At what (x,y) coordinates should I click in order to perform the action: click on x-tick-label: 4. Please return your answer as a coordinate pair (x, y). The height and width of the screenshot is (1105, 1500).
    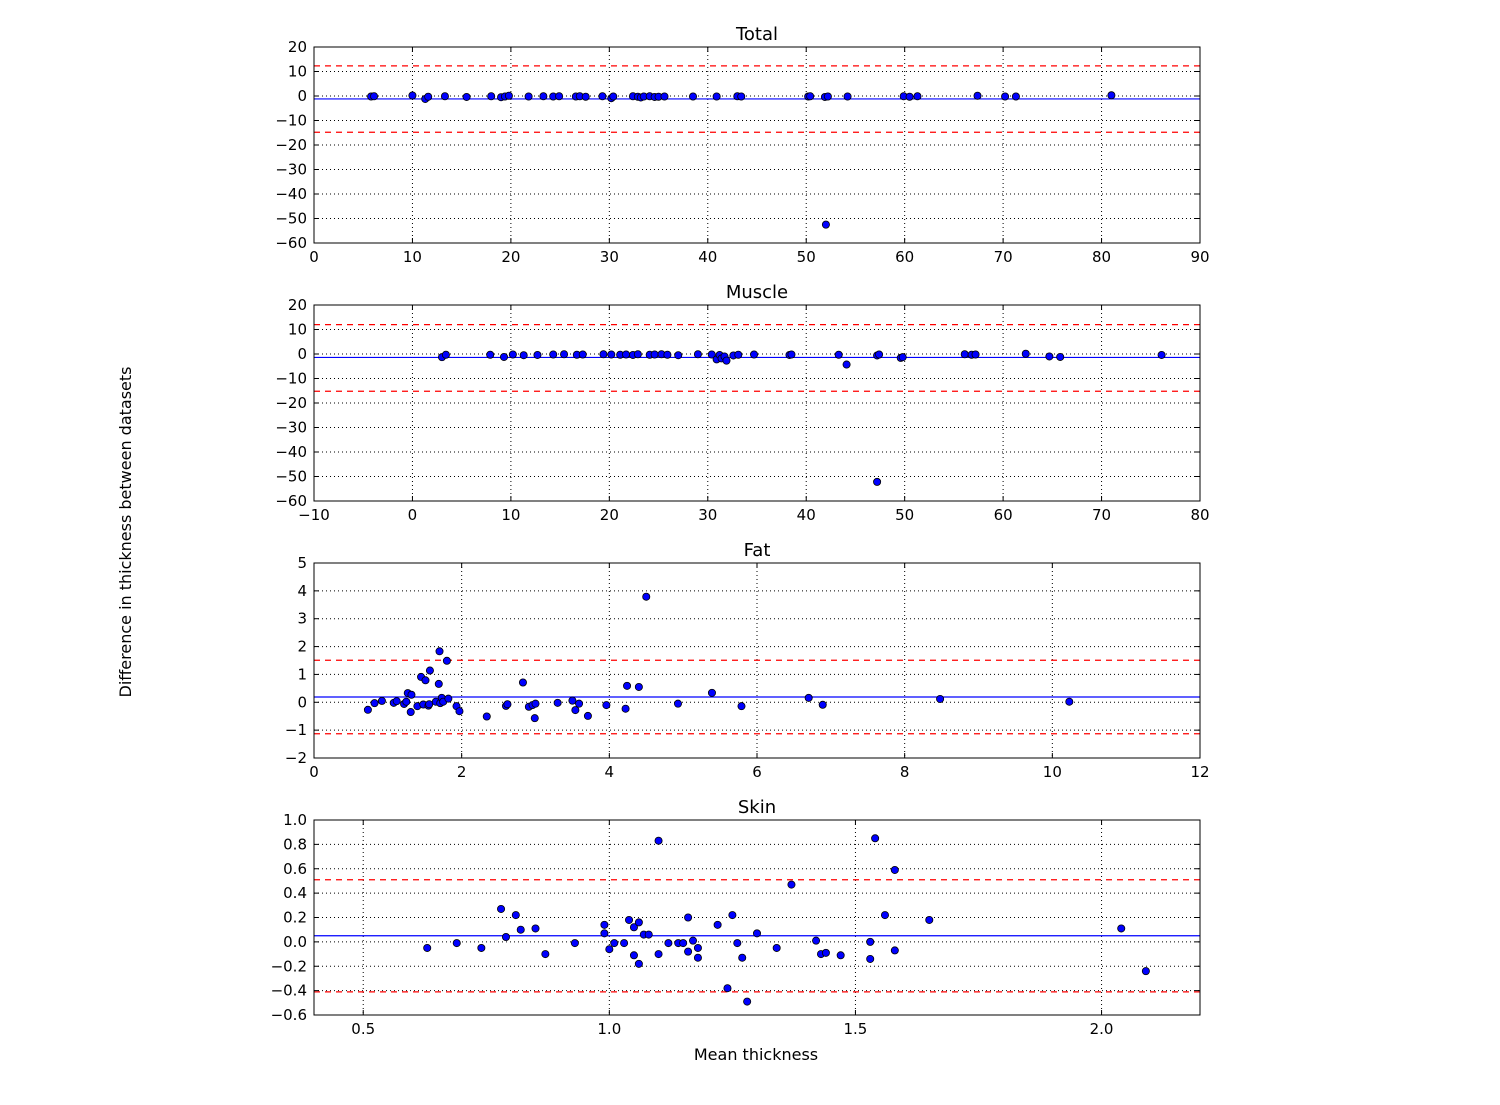
    Looking at the image, I should click on (610, 772).